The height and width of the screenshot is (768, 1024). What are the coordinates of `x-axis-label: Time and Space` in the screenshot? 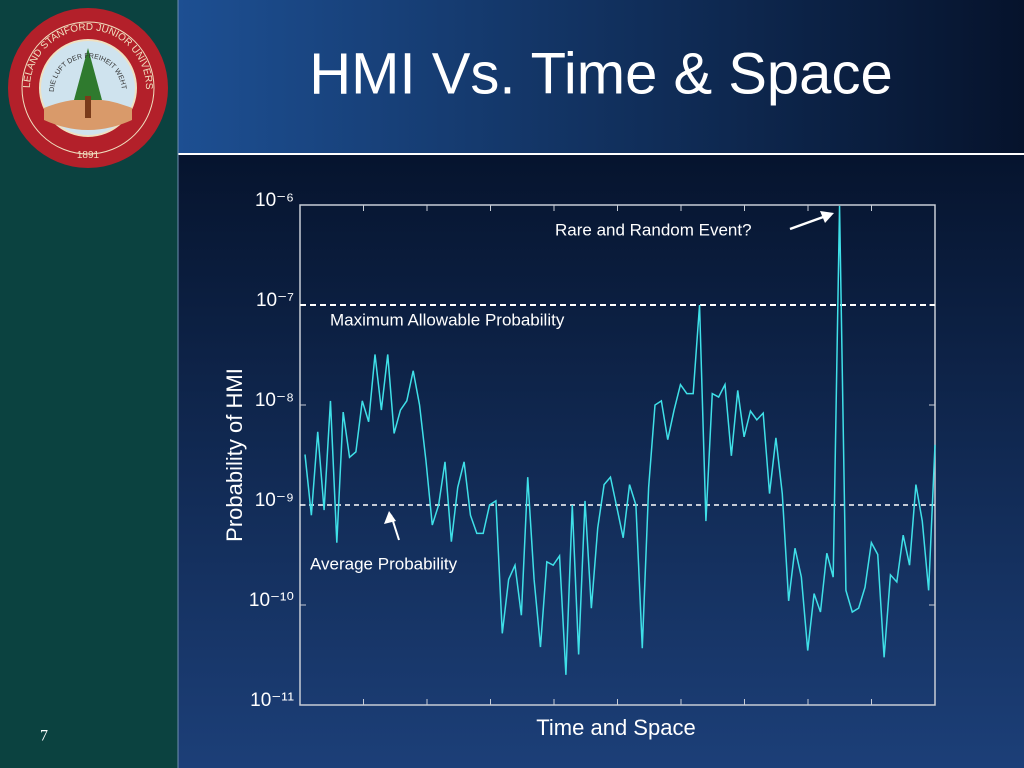 It's located at (615, 727).